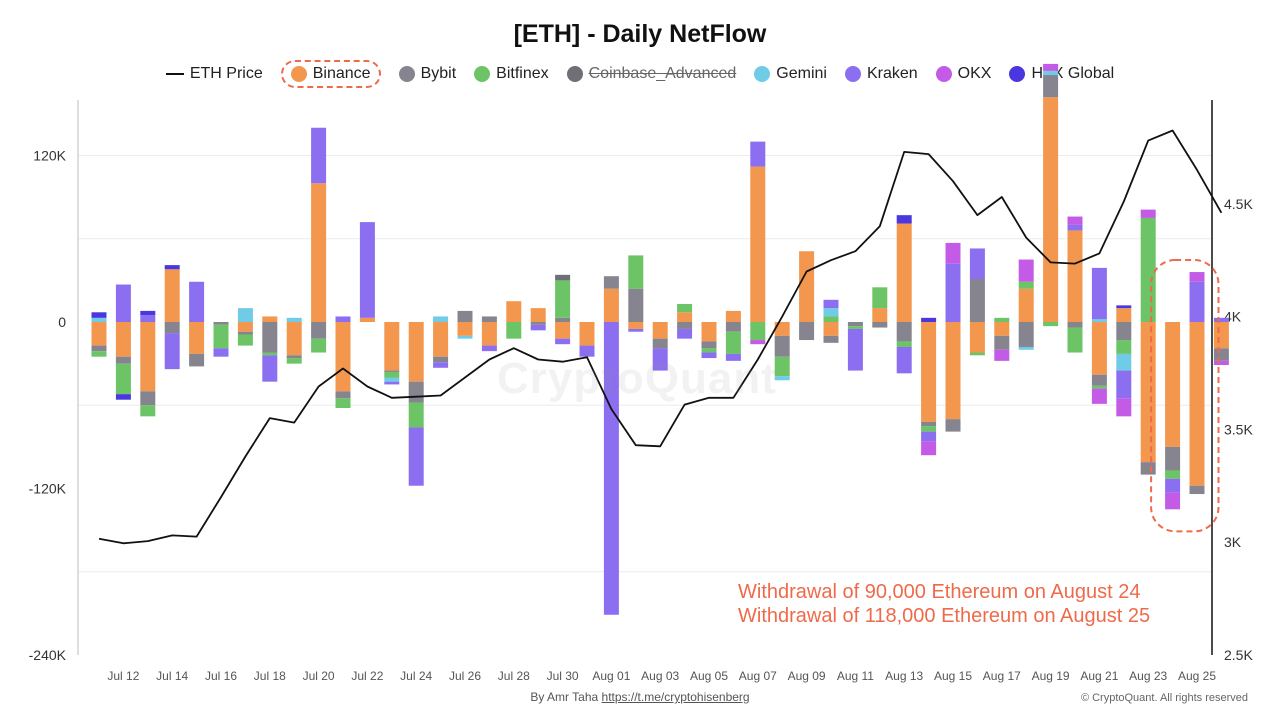 The width and height of the screenshot is (1280, 720). I want to click on legend-item-bitfinex: Bitfinex, so click(511, 74).